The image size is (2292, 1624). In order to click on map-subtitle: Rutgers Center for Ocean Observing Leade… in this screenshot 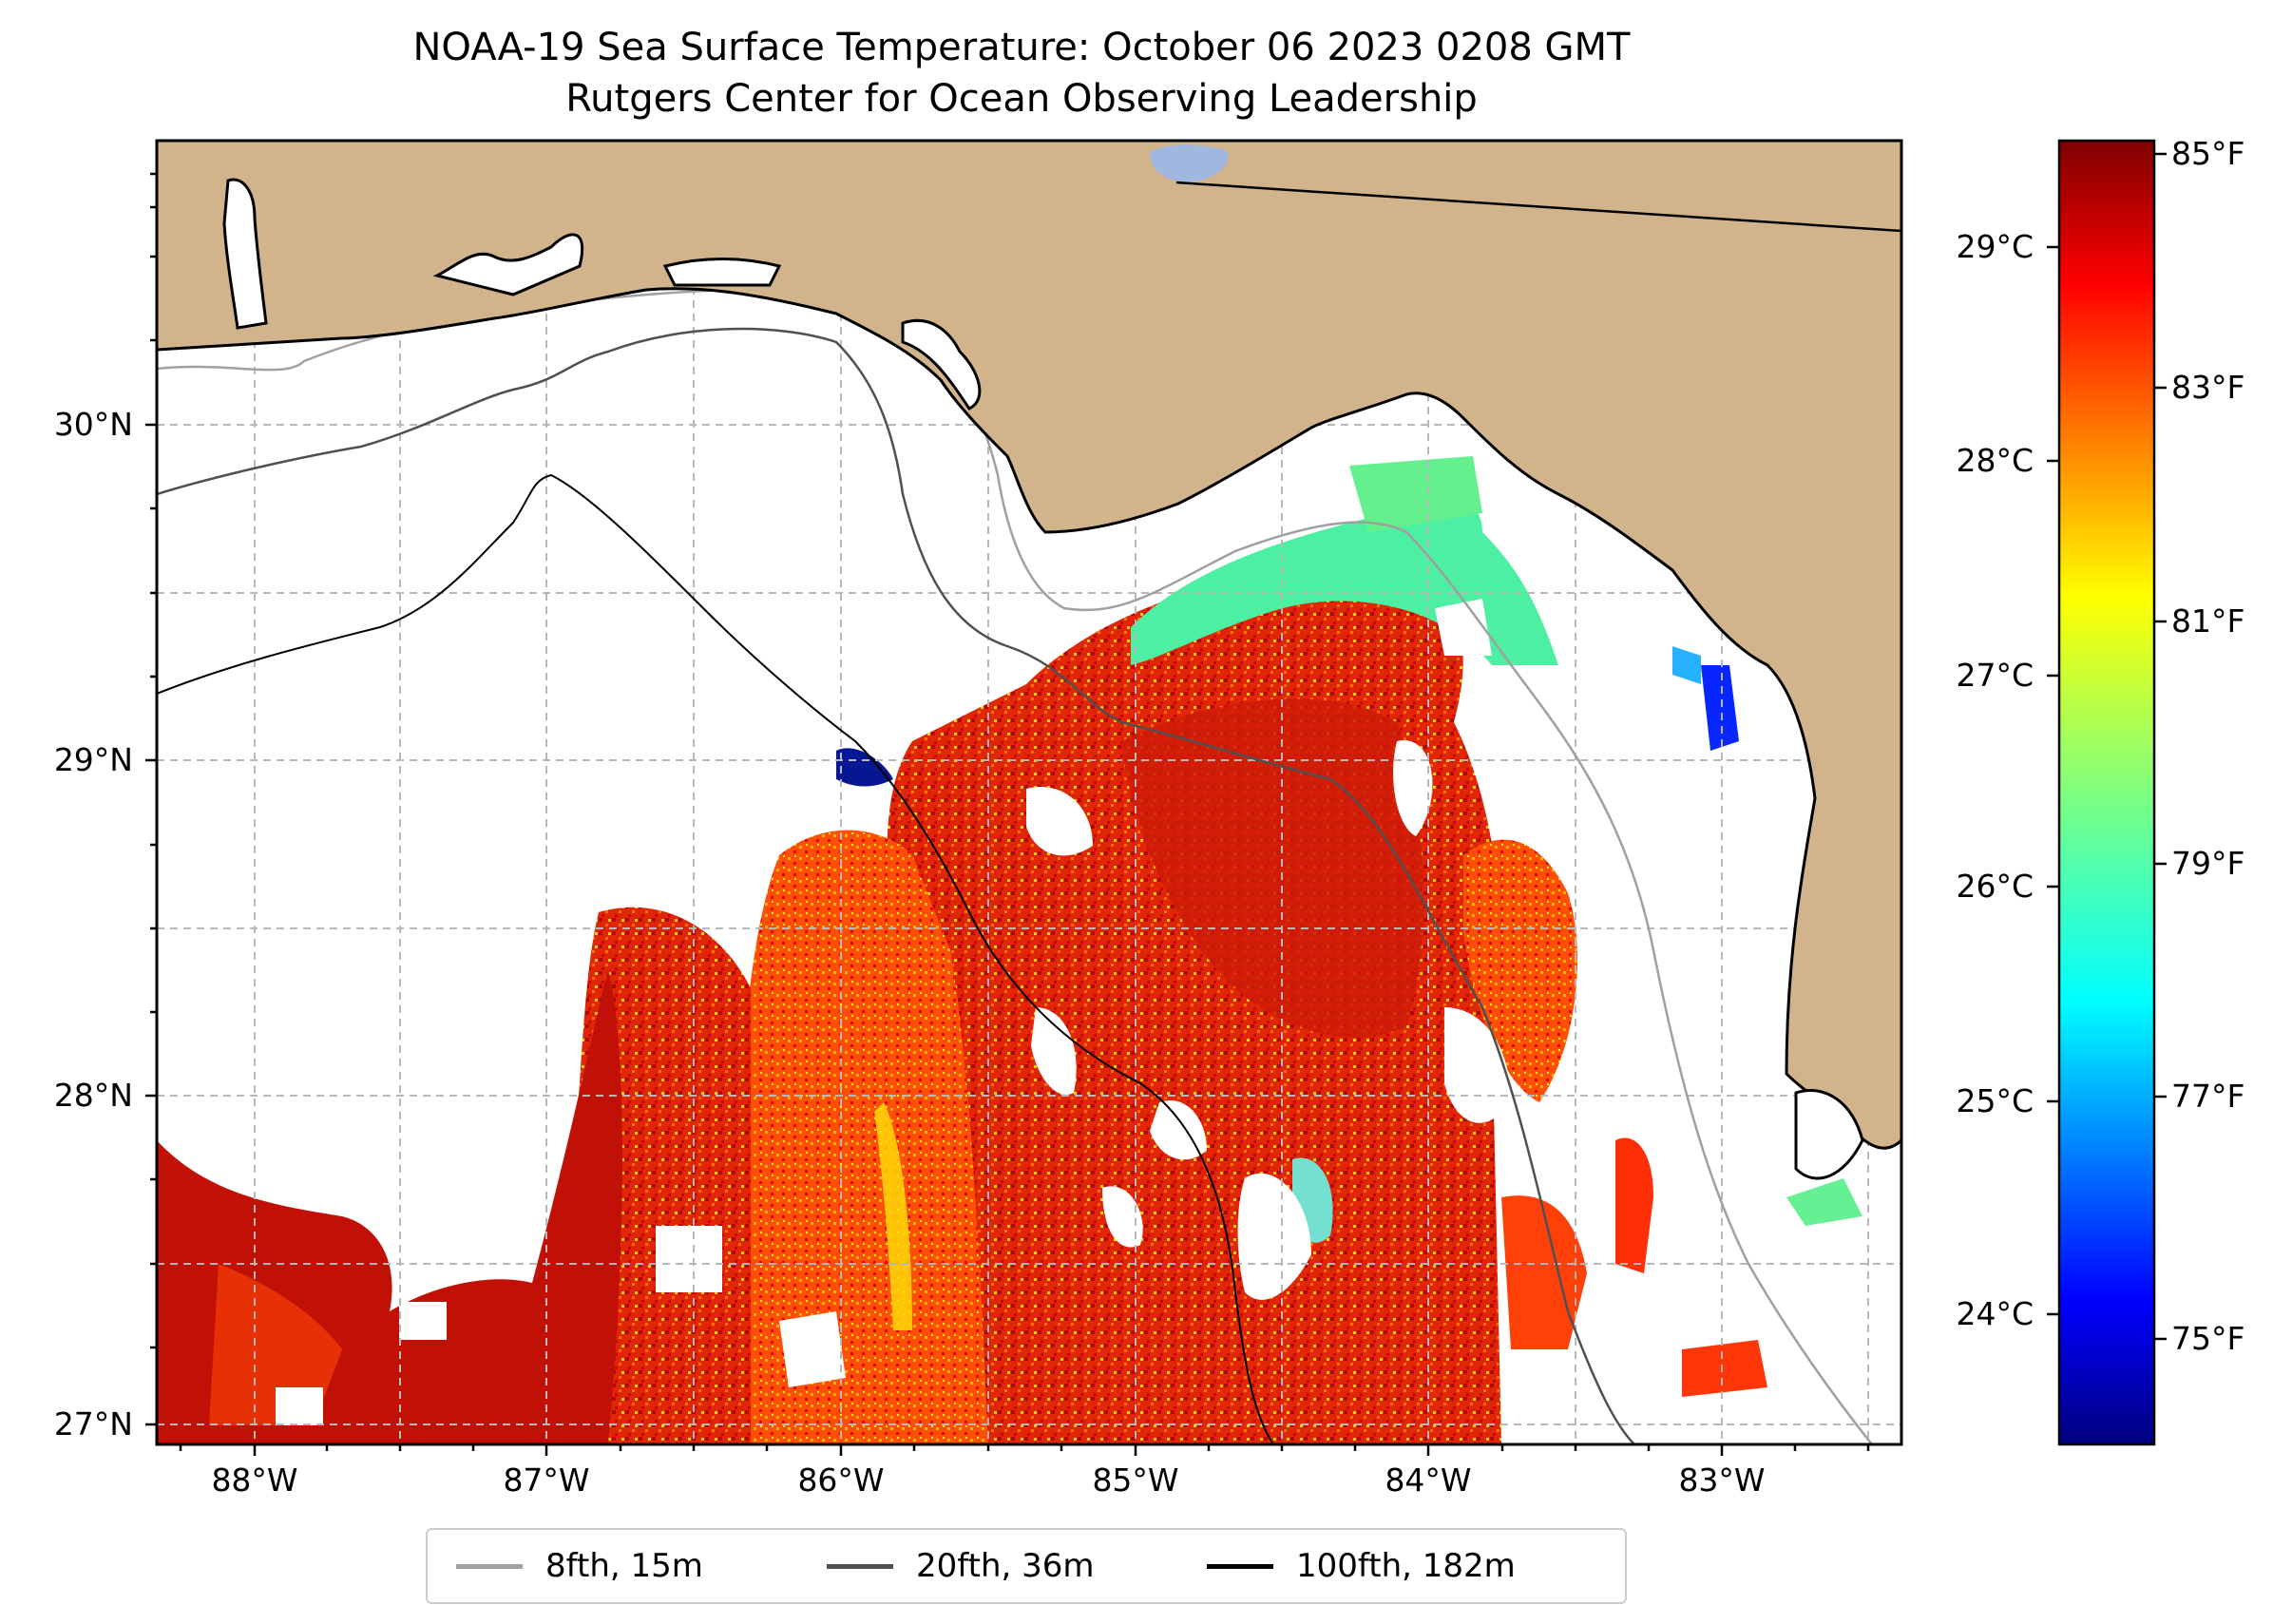, I will do `click(1021, 99)`.